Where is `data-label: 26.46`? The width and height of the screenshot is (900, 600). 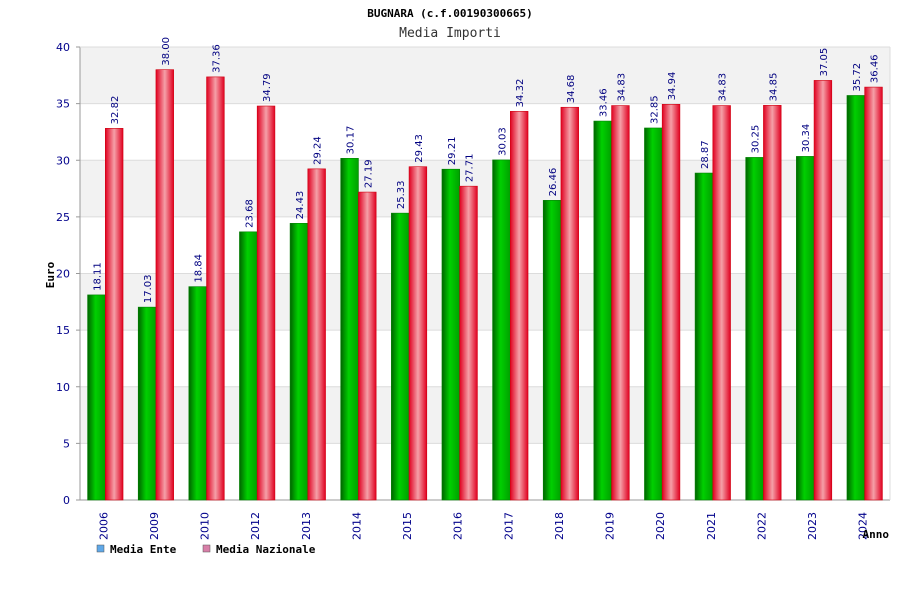
data-label: 26.46 is located at coordinates (553, 182).